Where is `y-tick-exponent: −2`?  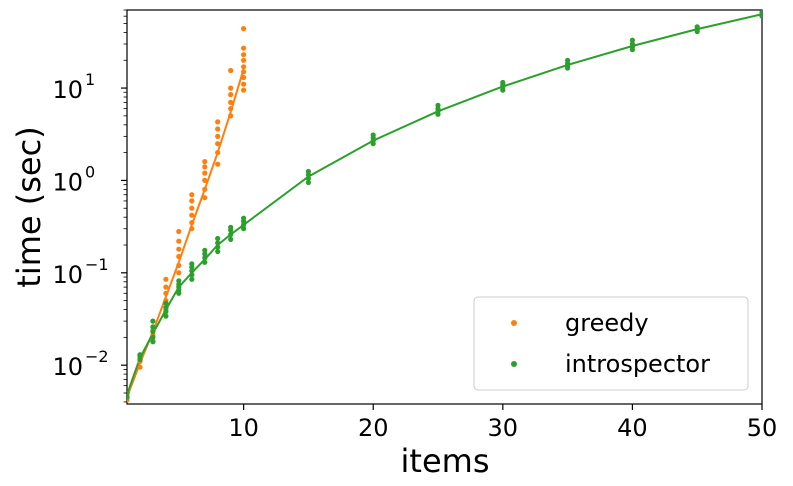 y-tick-exponent: −2 is located at coordinates (97, 356).